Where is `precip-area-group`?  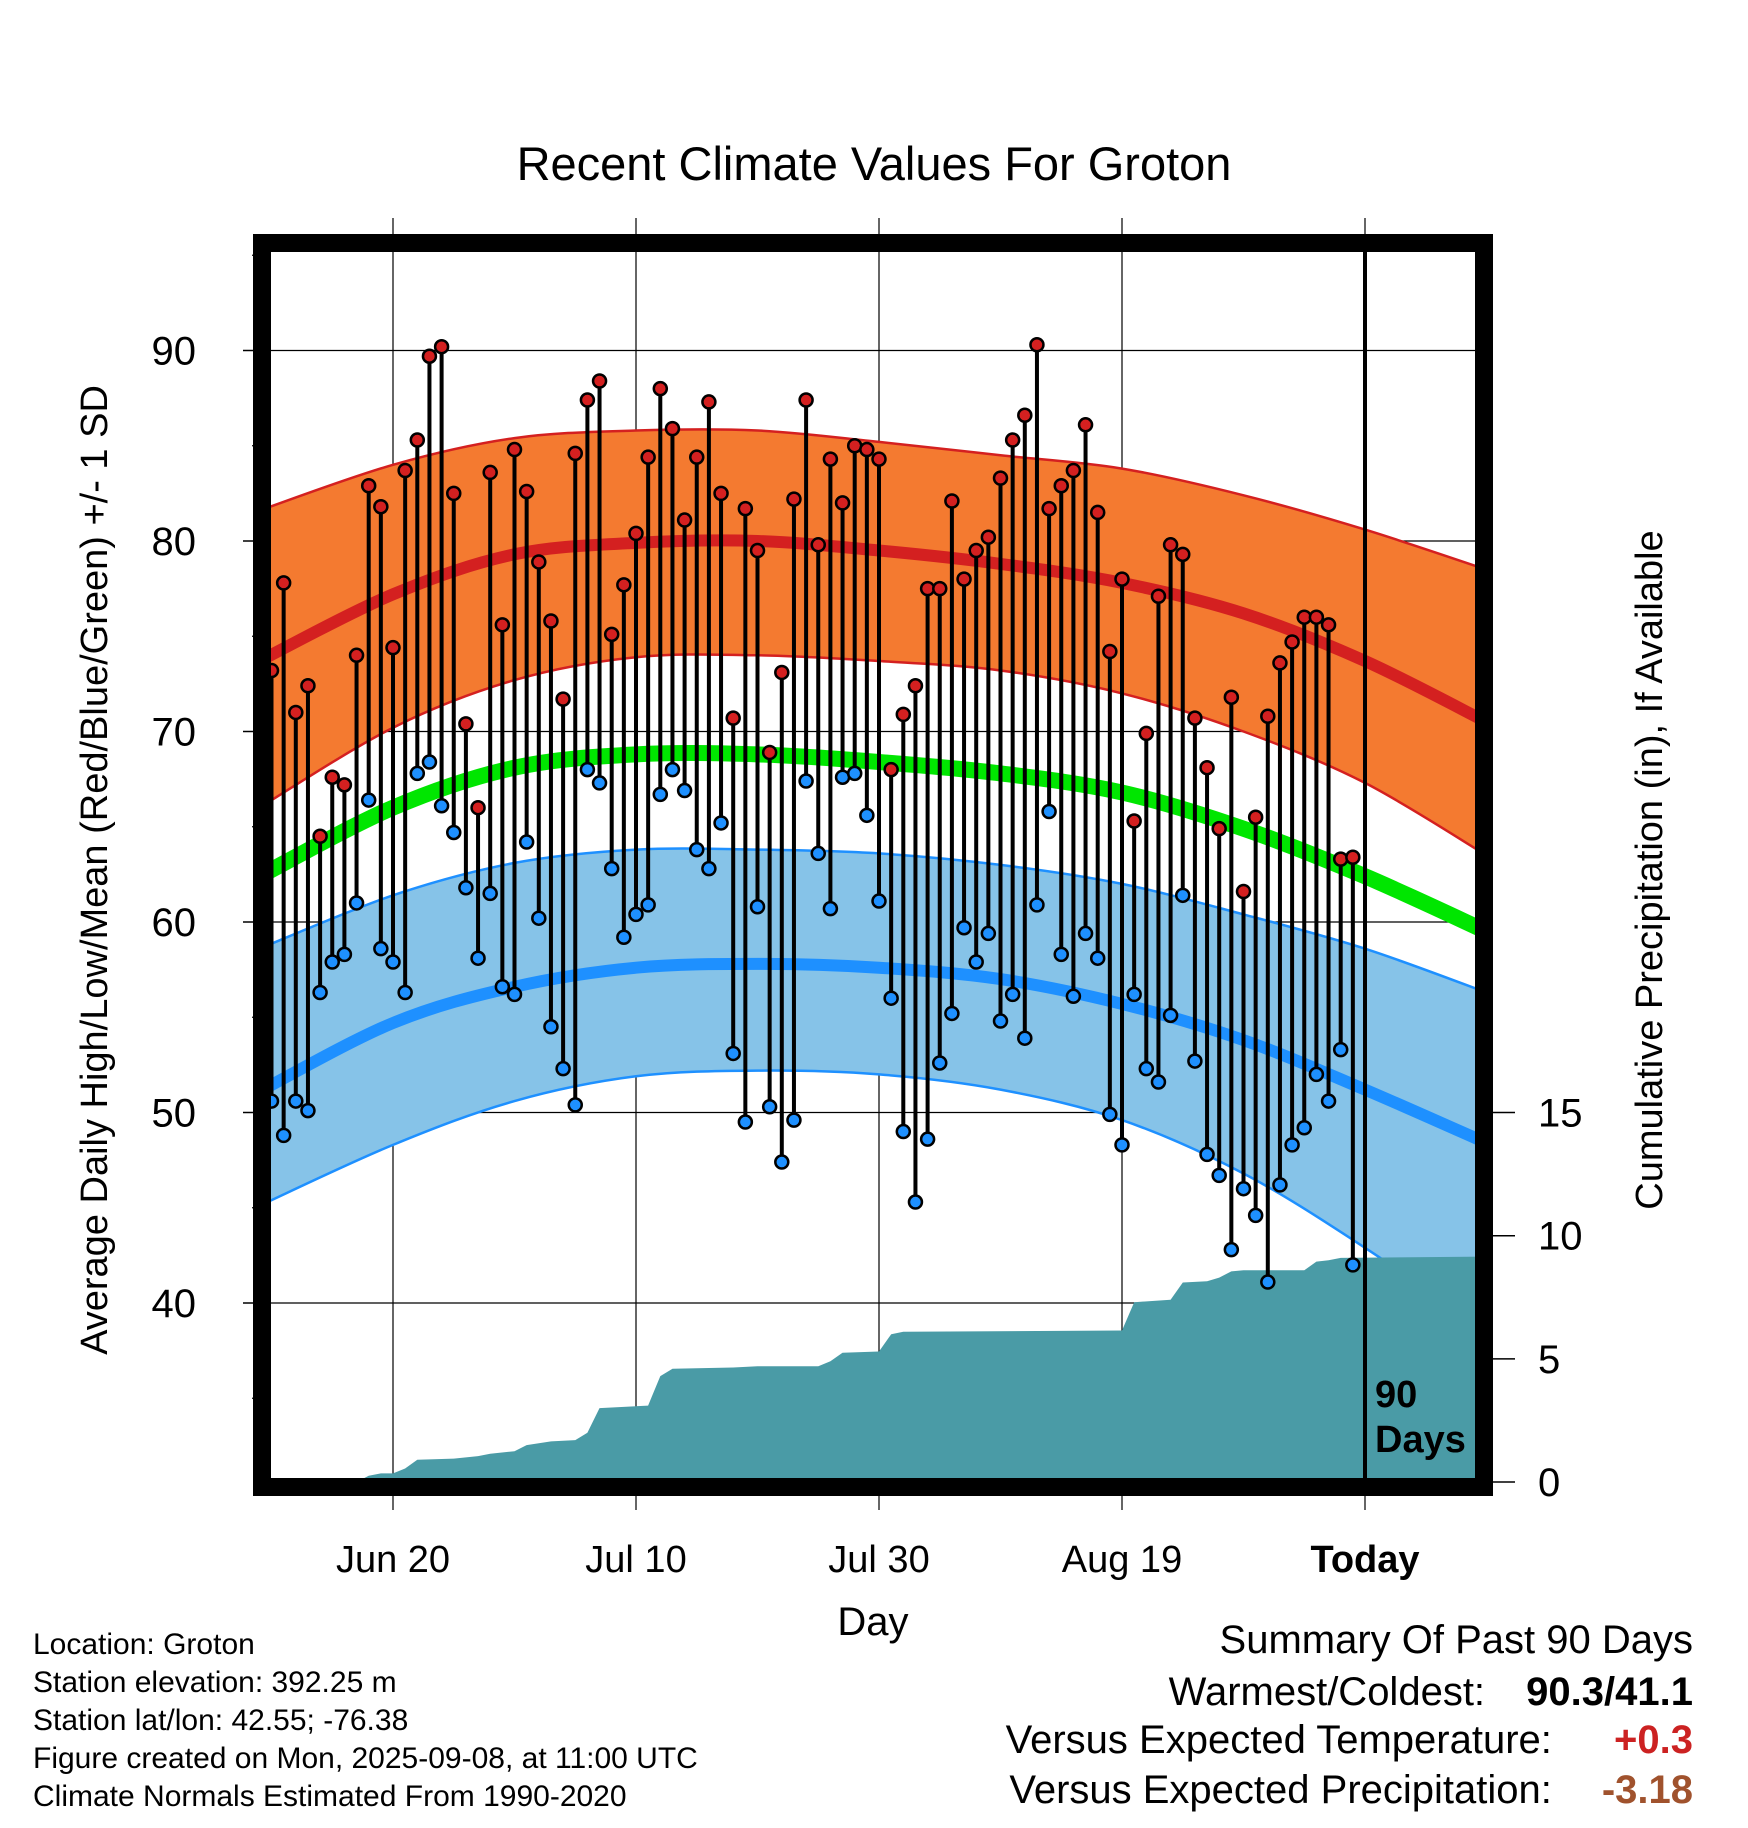
precip-area-group is located at coordinates (921, 1368).